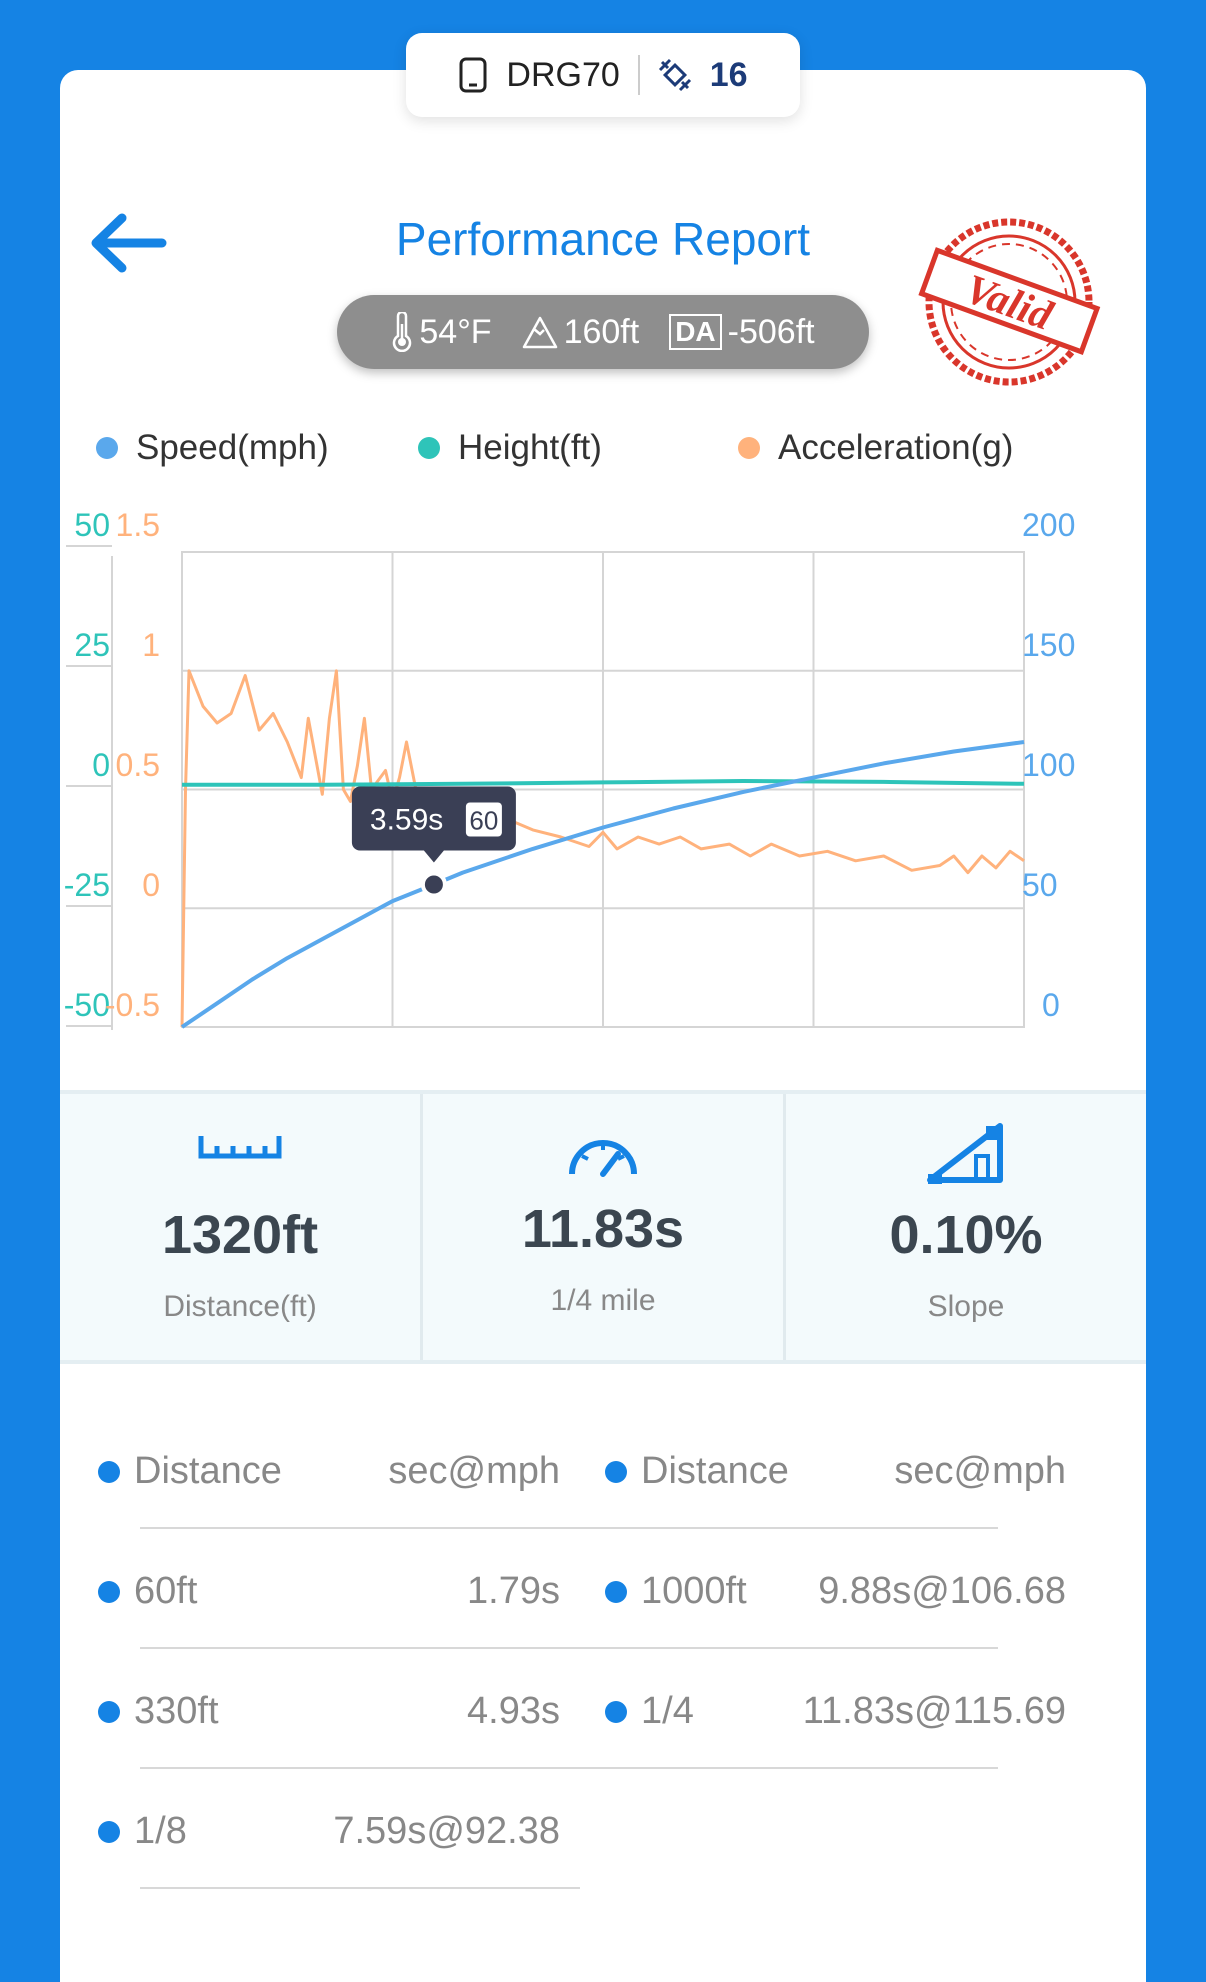  I want to click on legend-speed: Speed(mph), so click(212, 448).